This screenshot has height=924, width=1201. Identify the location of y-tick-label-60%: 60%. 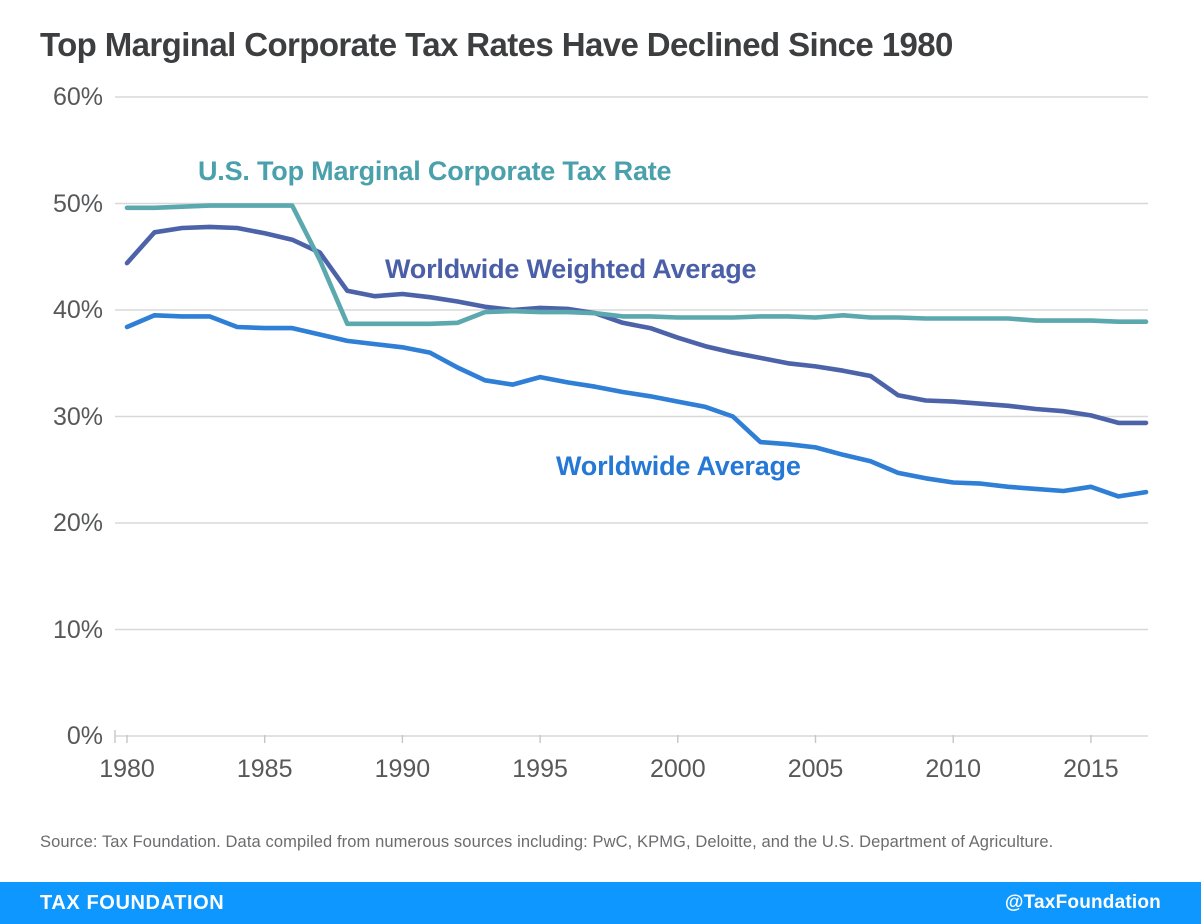
(77, 97).